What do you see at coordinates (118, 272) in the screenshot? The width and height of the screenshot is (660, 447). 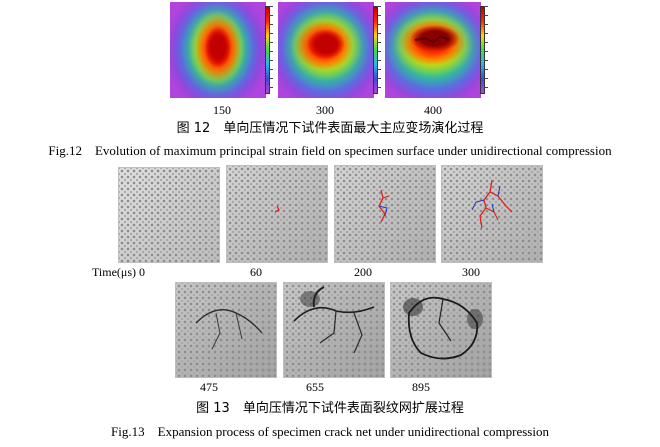 I see `time-label-0: Time(μs) 0` at bounding box center [118, 272].